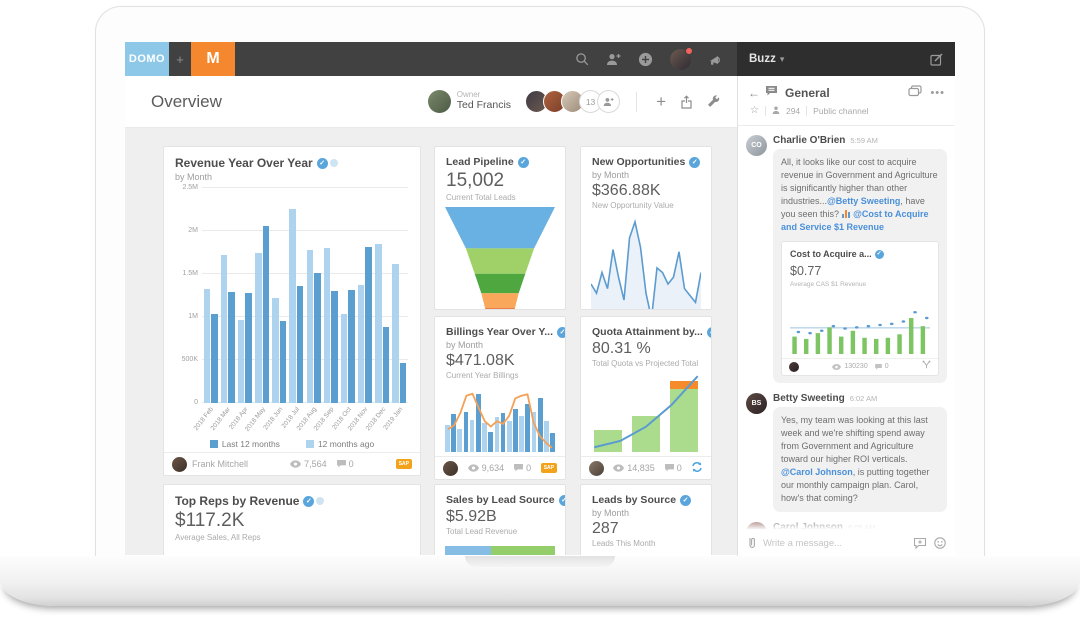 Image resolution: width=1080 pixels, height=618 pixels. Describe the element at coordinates (756, 403) in the screenshot. I see `avatar: BS` at that location.